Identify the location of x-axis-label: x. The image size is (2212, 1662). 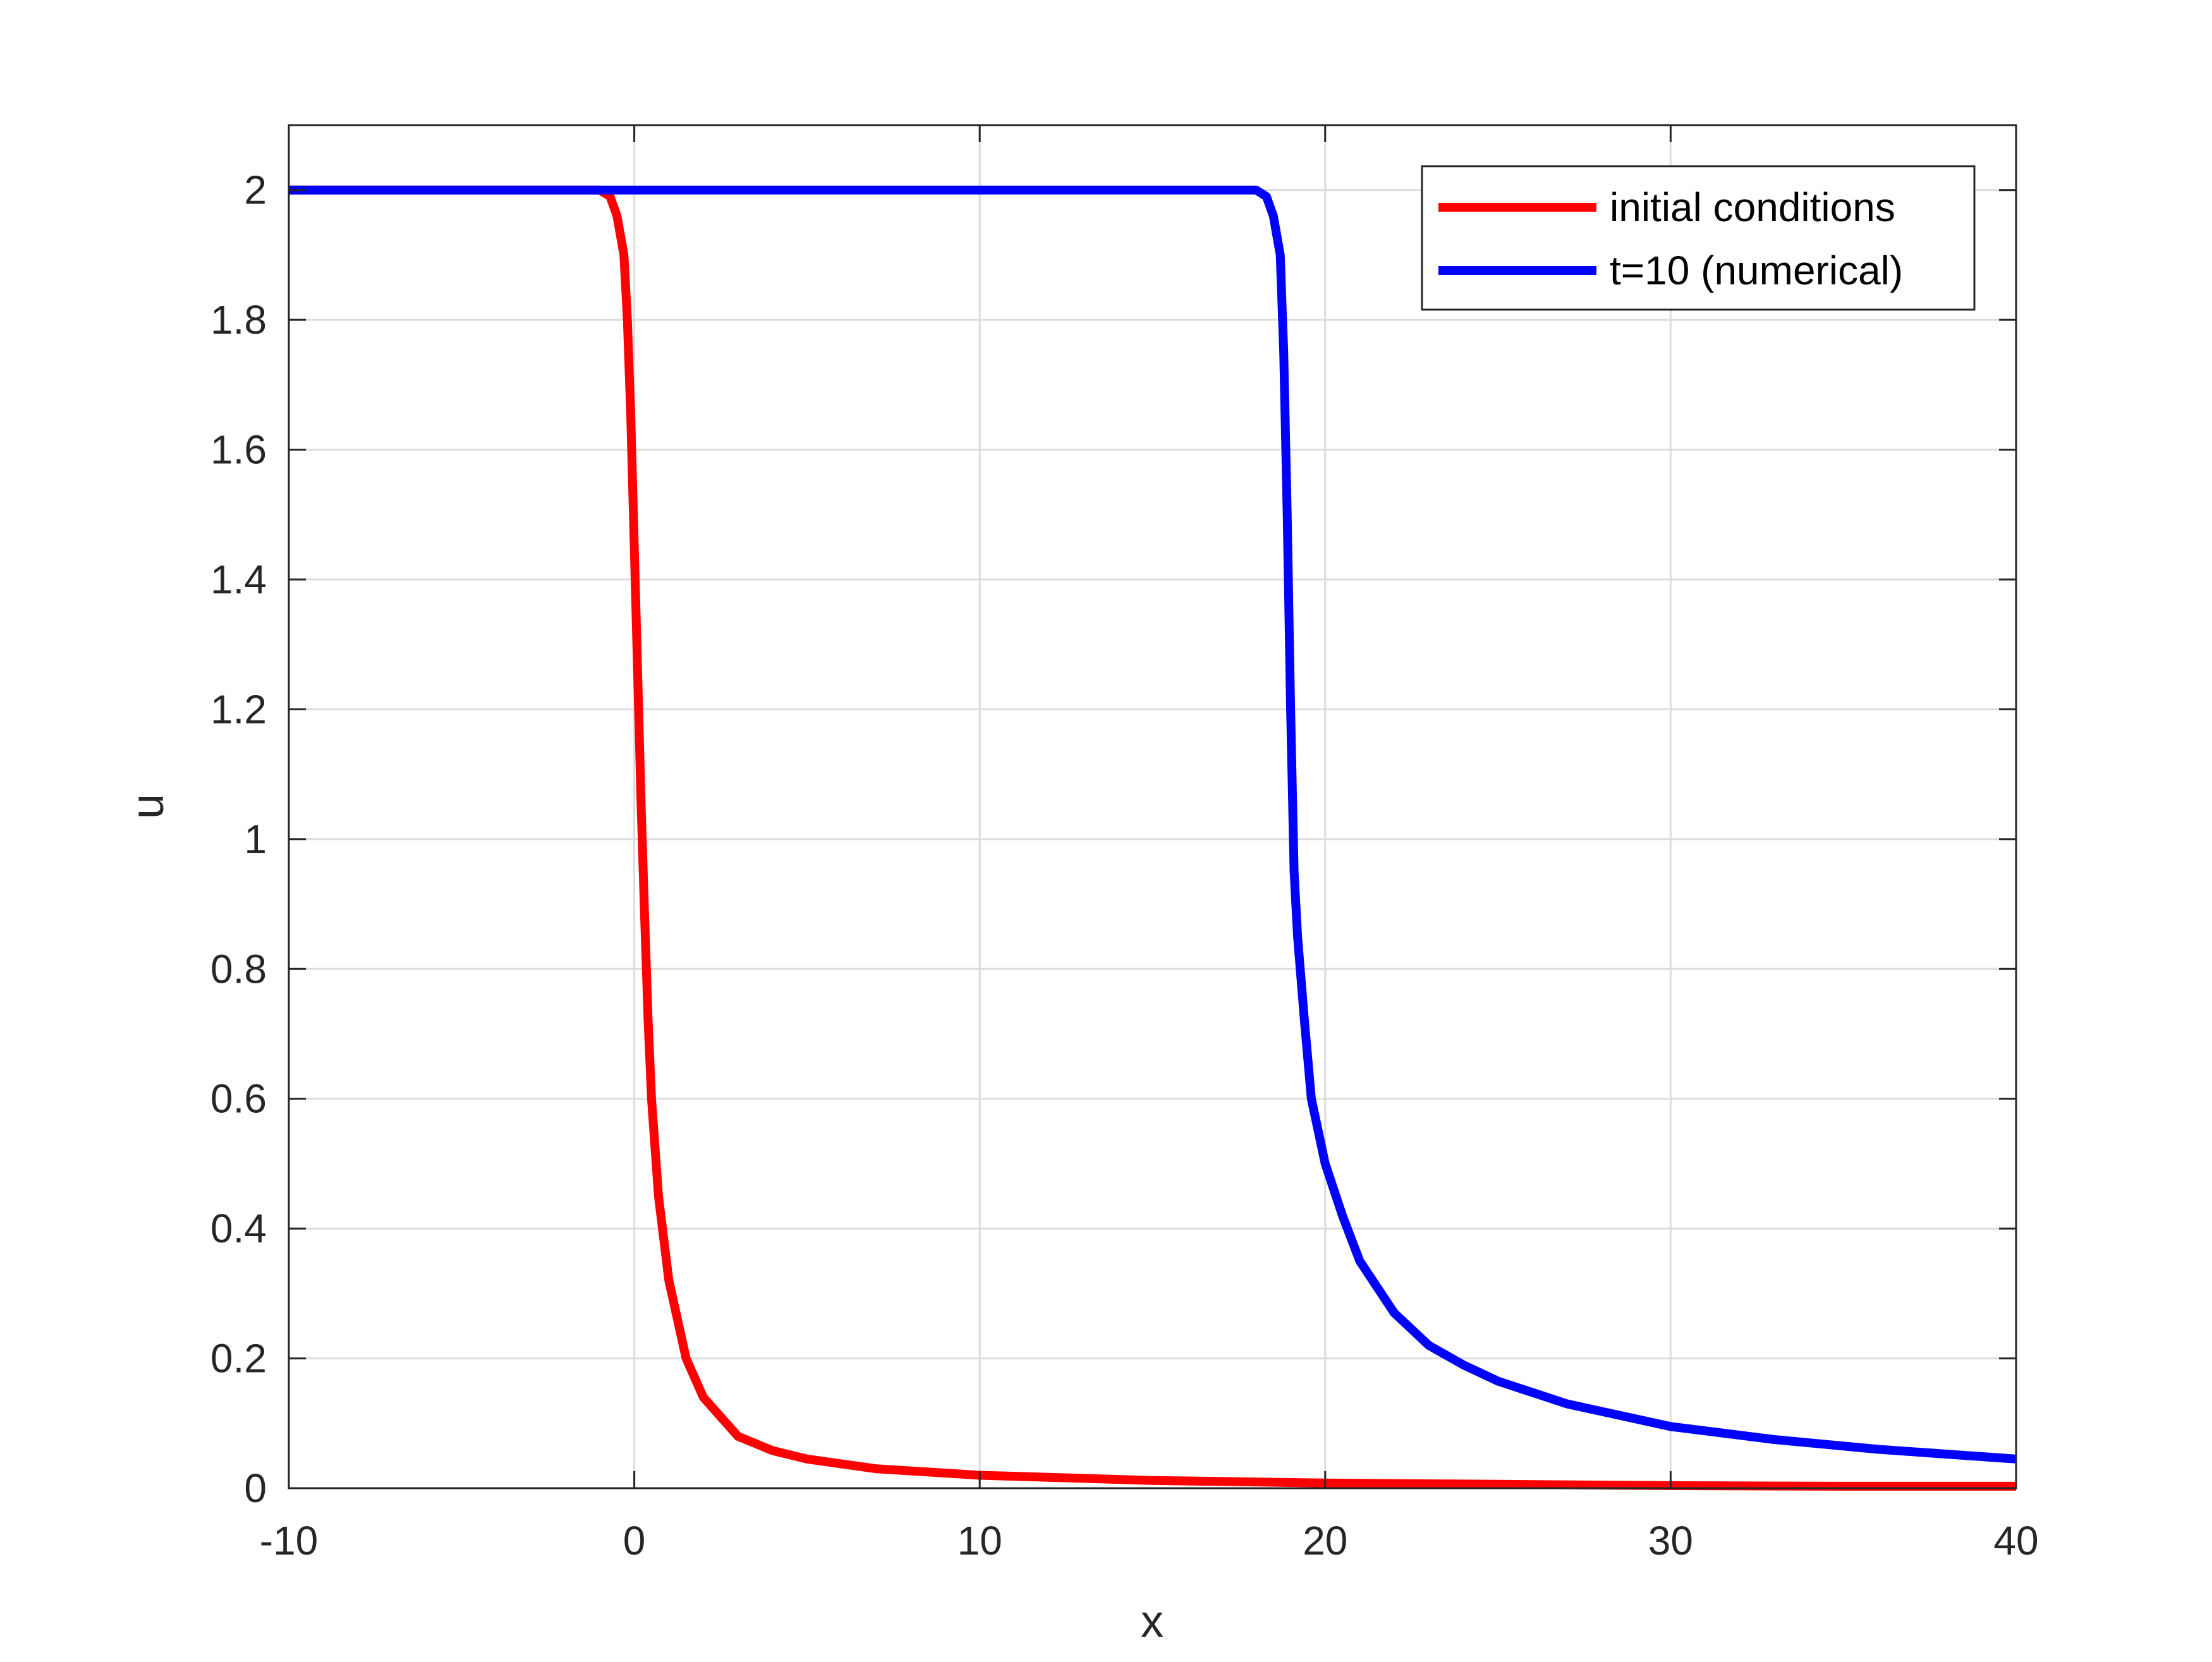
(1152, 1621).